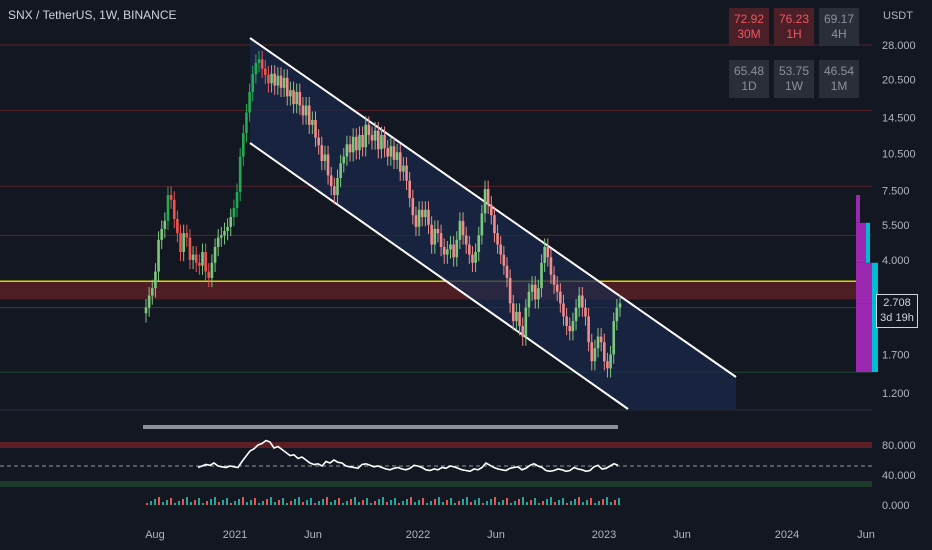 The image size is (932, 550). Describe the element at coordinates (899, 154) in the screenshot. I see `price-axis-label: 10.500` at that location.